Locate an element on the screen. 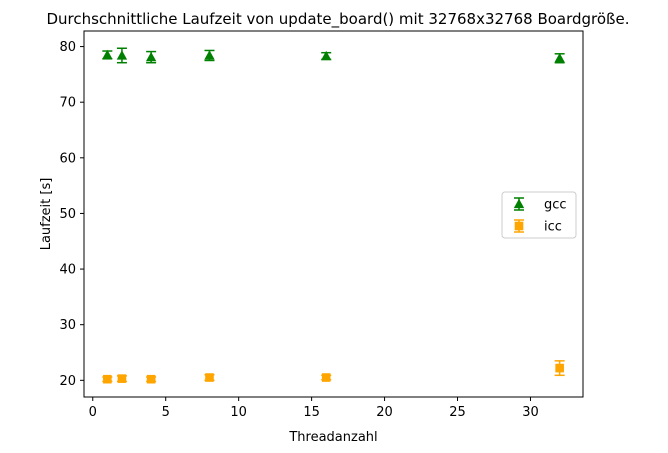 The height and width of the screenshot is (453, 668). legend-item-icc: icc is located at coordinates (538, 227).